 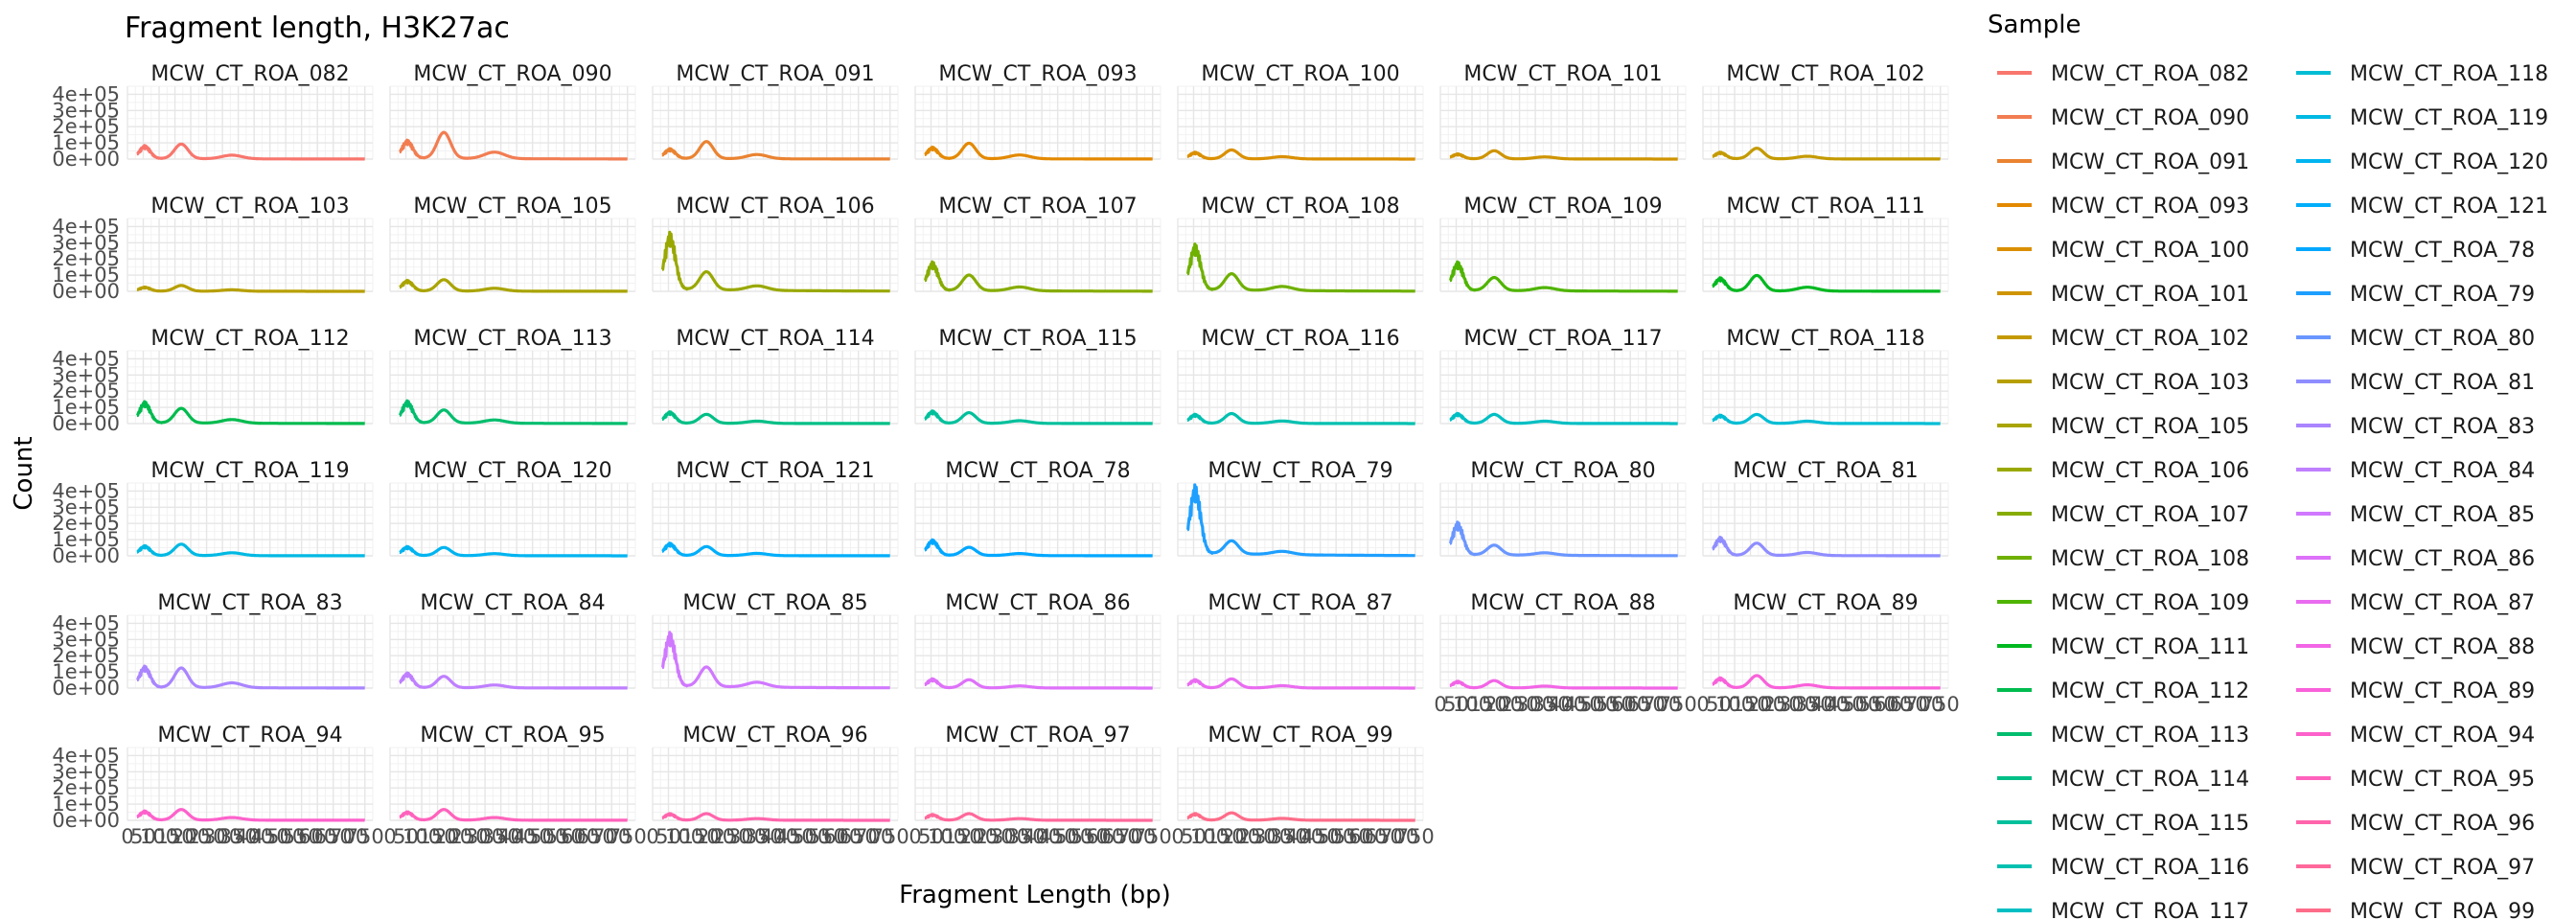 I want to click on legend-label: MCW_CT_ROA_107, so click(x=2150, y=515).